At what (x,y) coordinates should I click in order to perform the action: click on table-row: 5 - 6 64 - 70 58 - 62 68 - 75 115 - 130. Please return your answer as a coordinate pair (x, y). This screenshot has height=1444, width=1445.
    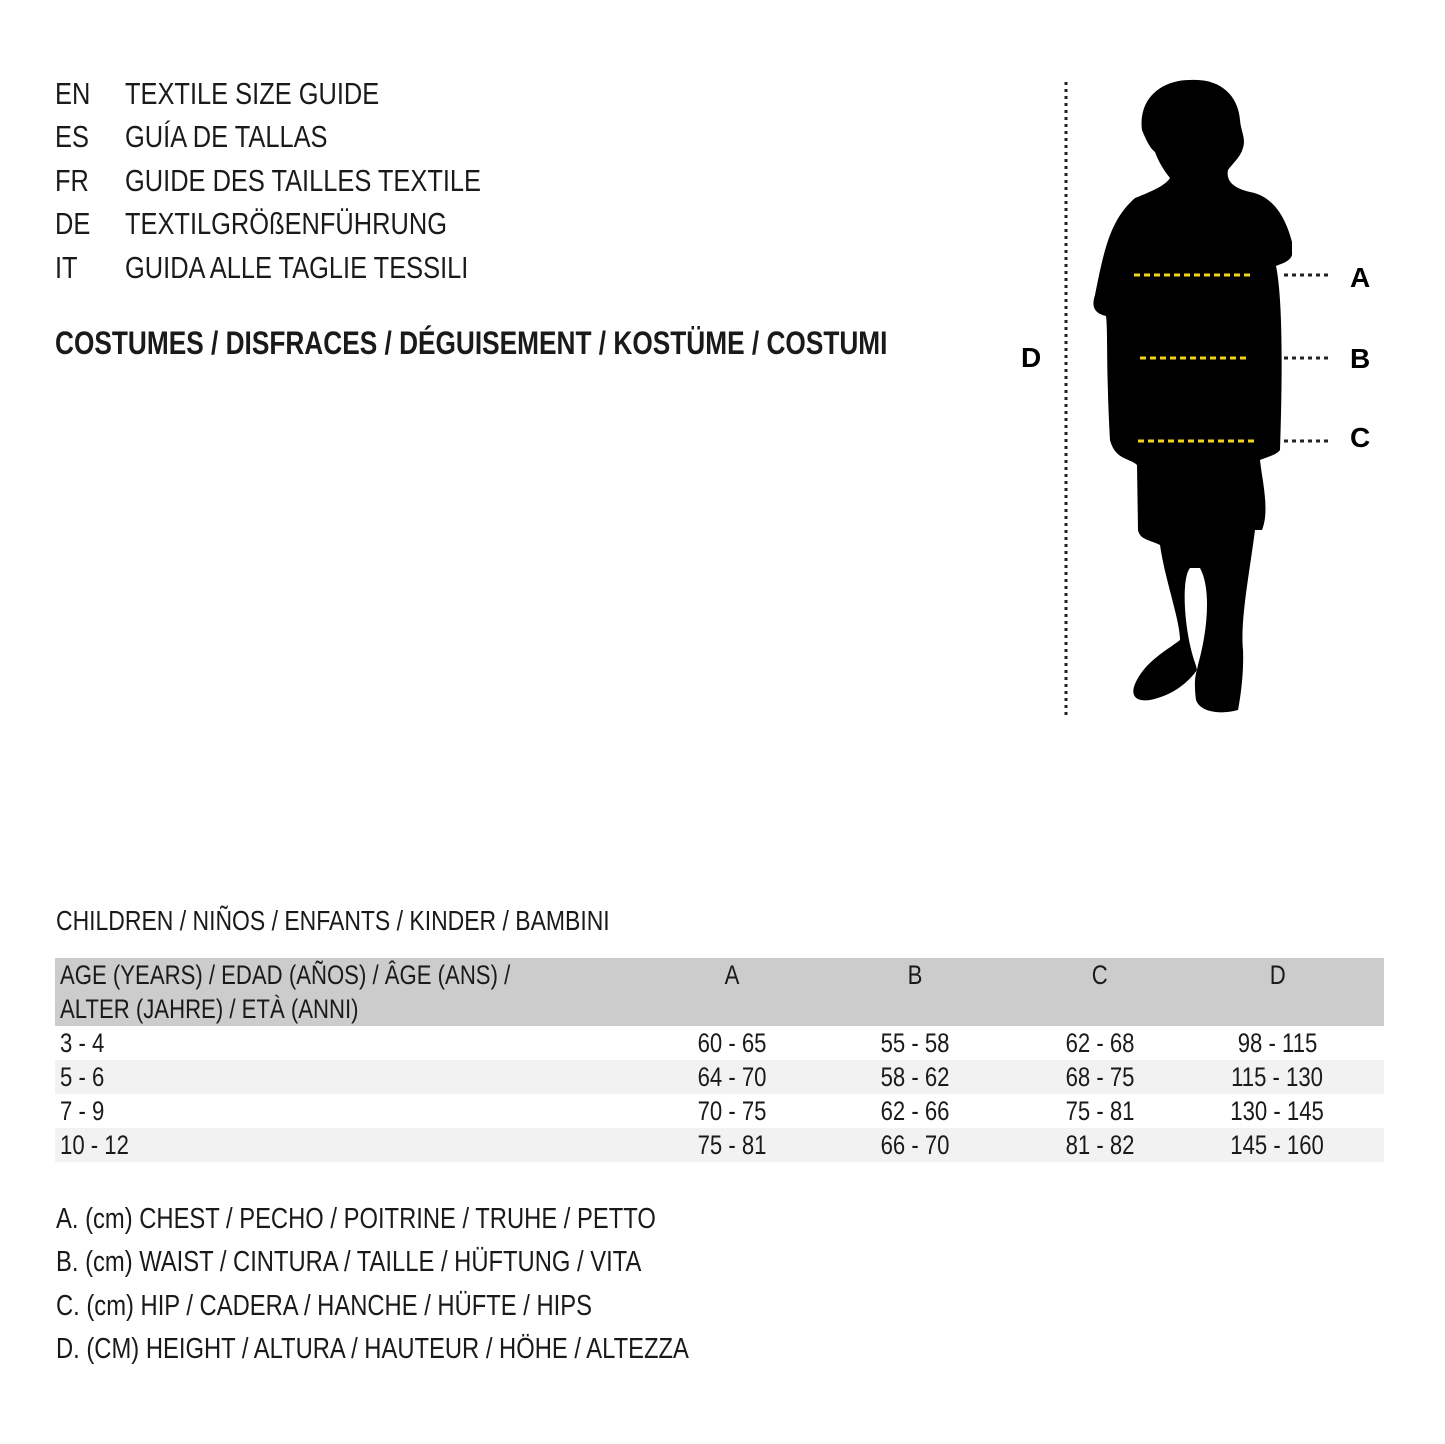
    Looking at the image, I should click on (719, 1077).